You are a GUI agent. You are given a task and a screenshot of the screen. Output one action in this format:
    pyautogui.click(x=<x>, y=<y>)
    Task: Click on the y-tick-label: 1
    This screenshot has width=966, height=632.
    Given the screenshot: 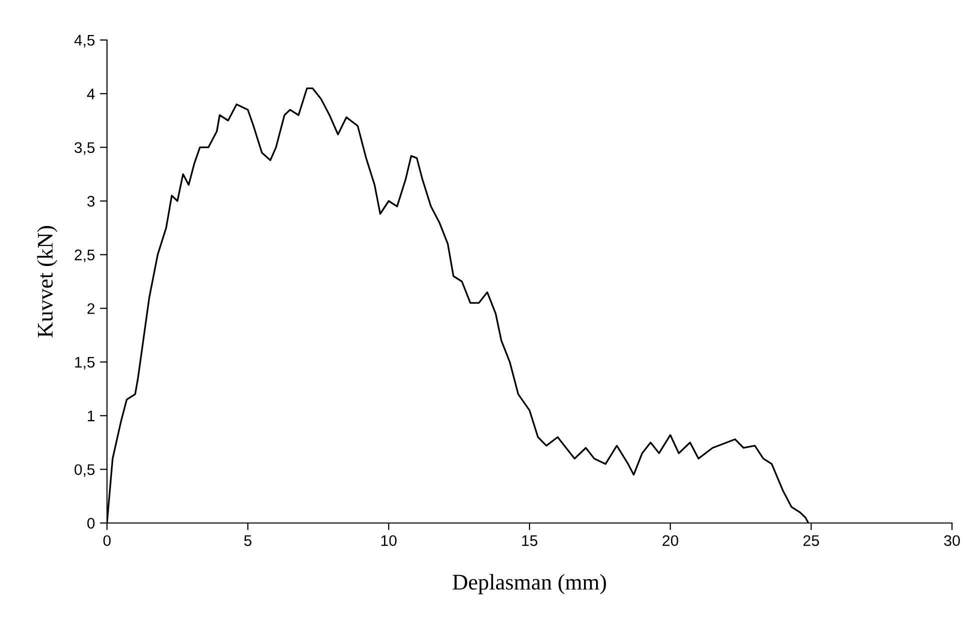 What is the action you would take?
    pyautogui.click(x=91, y=416)
    